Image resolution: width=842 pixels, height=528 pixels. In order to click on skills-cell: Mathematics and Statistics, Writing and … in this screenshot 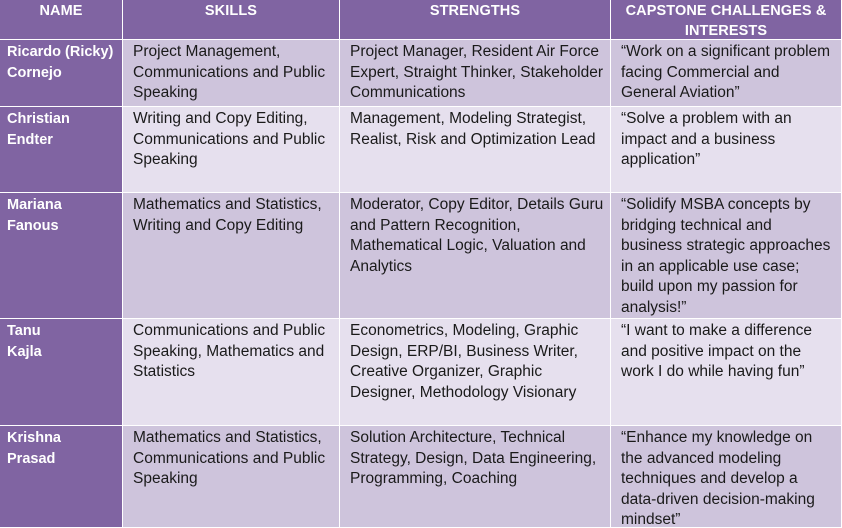, I will do `click(231, 256)`.